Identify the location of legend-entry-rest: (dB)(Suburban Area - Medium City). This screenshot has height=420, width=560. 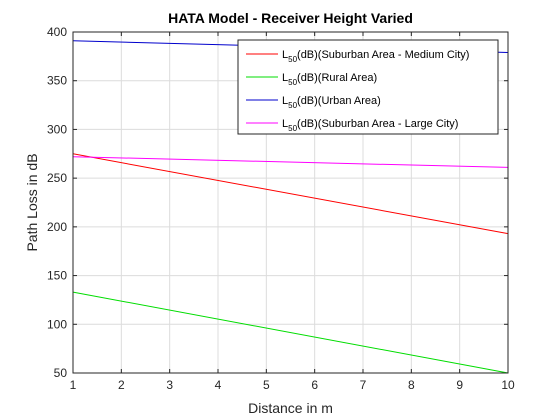
(383, 55).